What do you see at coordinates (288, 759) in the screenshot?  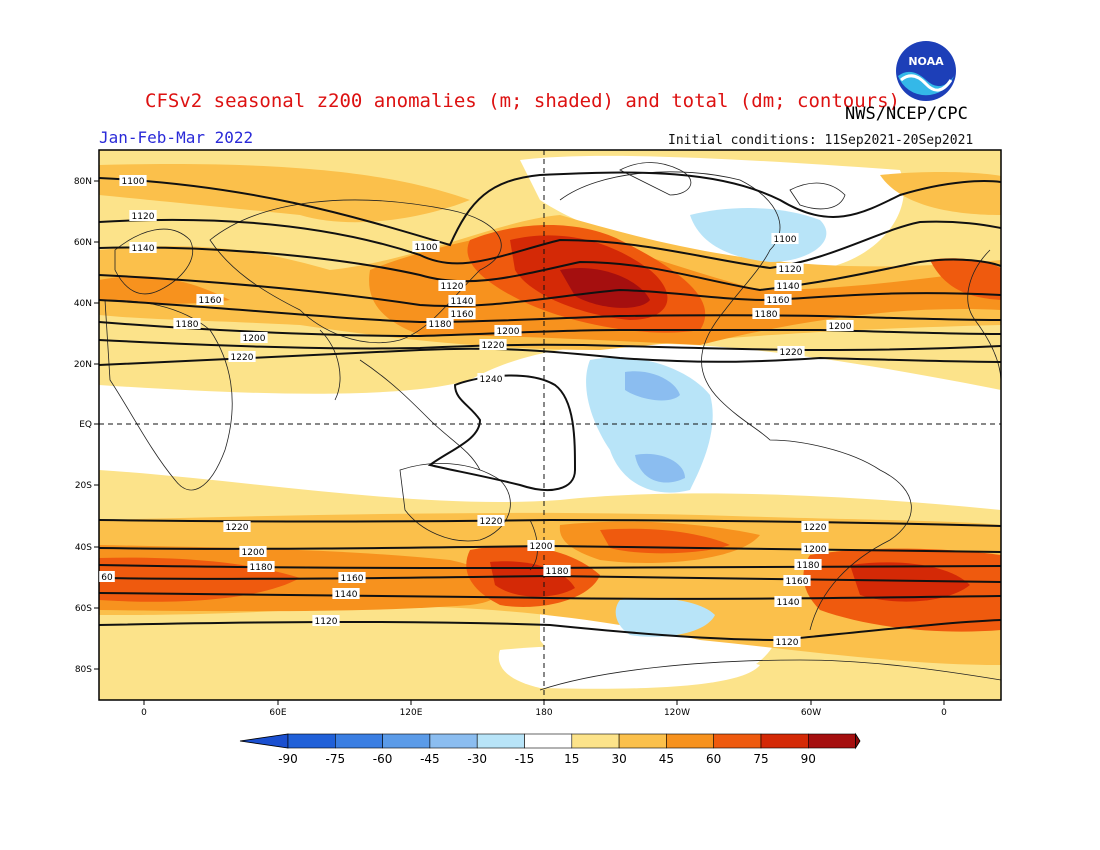 I see `colorbar-tick-label: -90` at bounding box center [288, 759].